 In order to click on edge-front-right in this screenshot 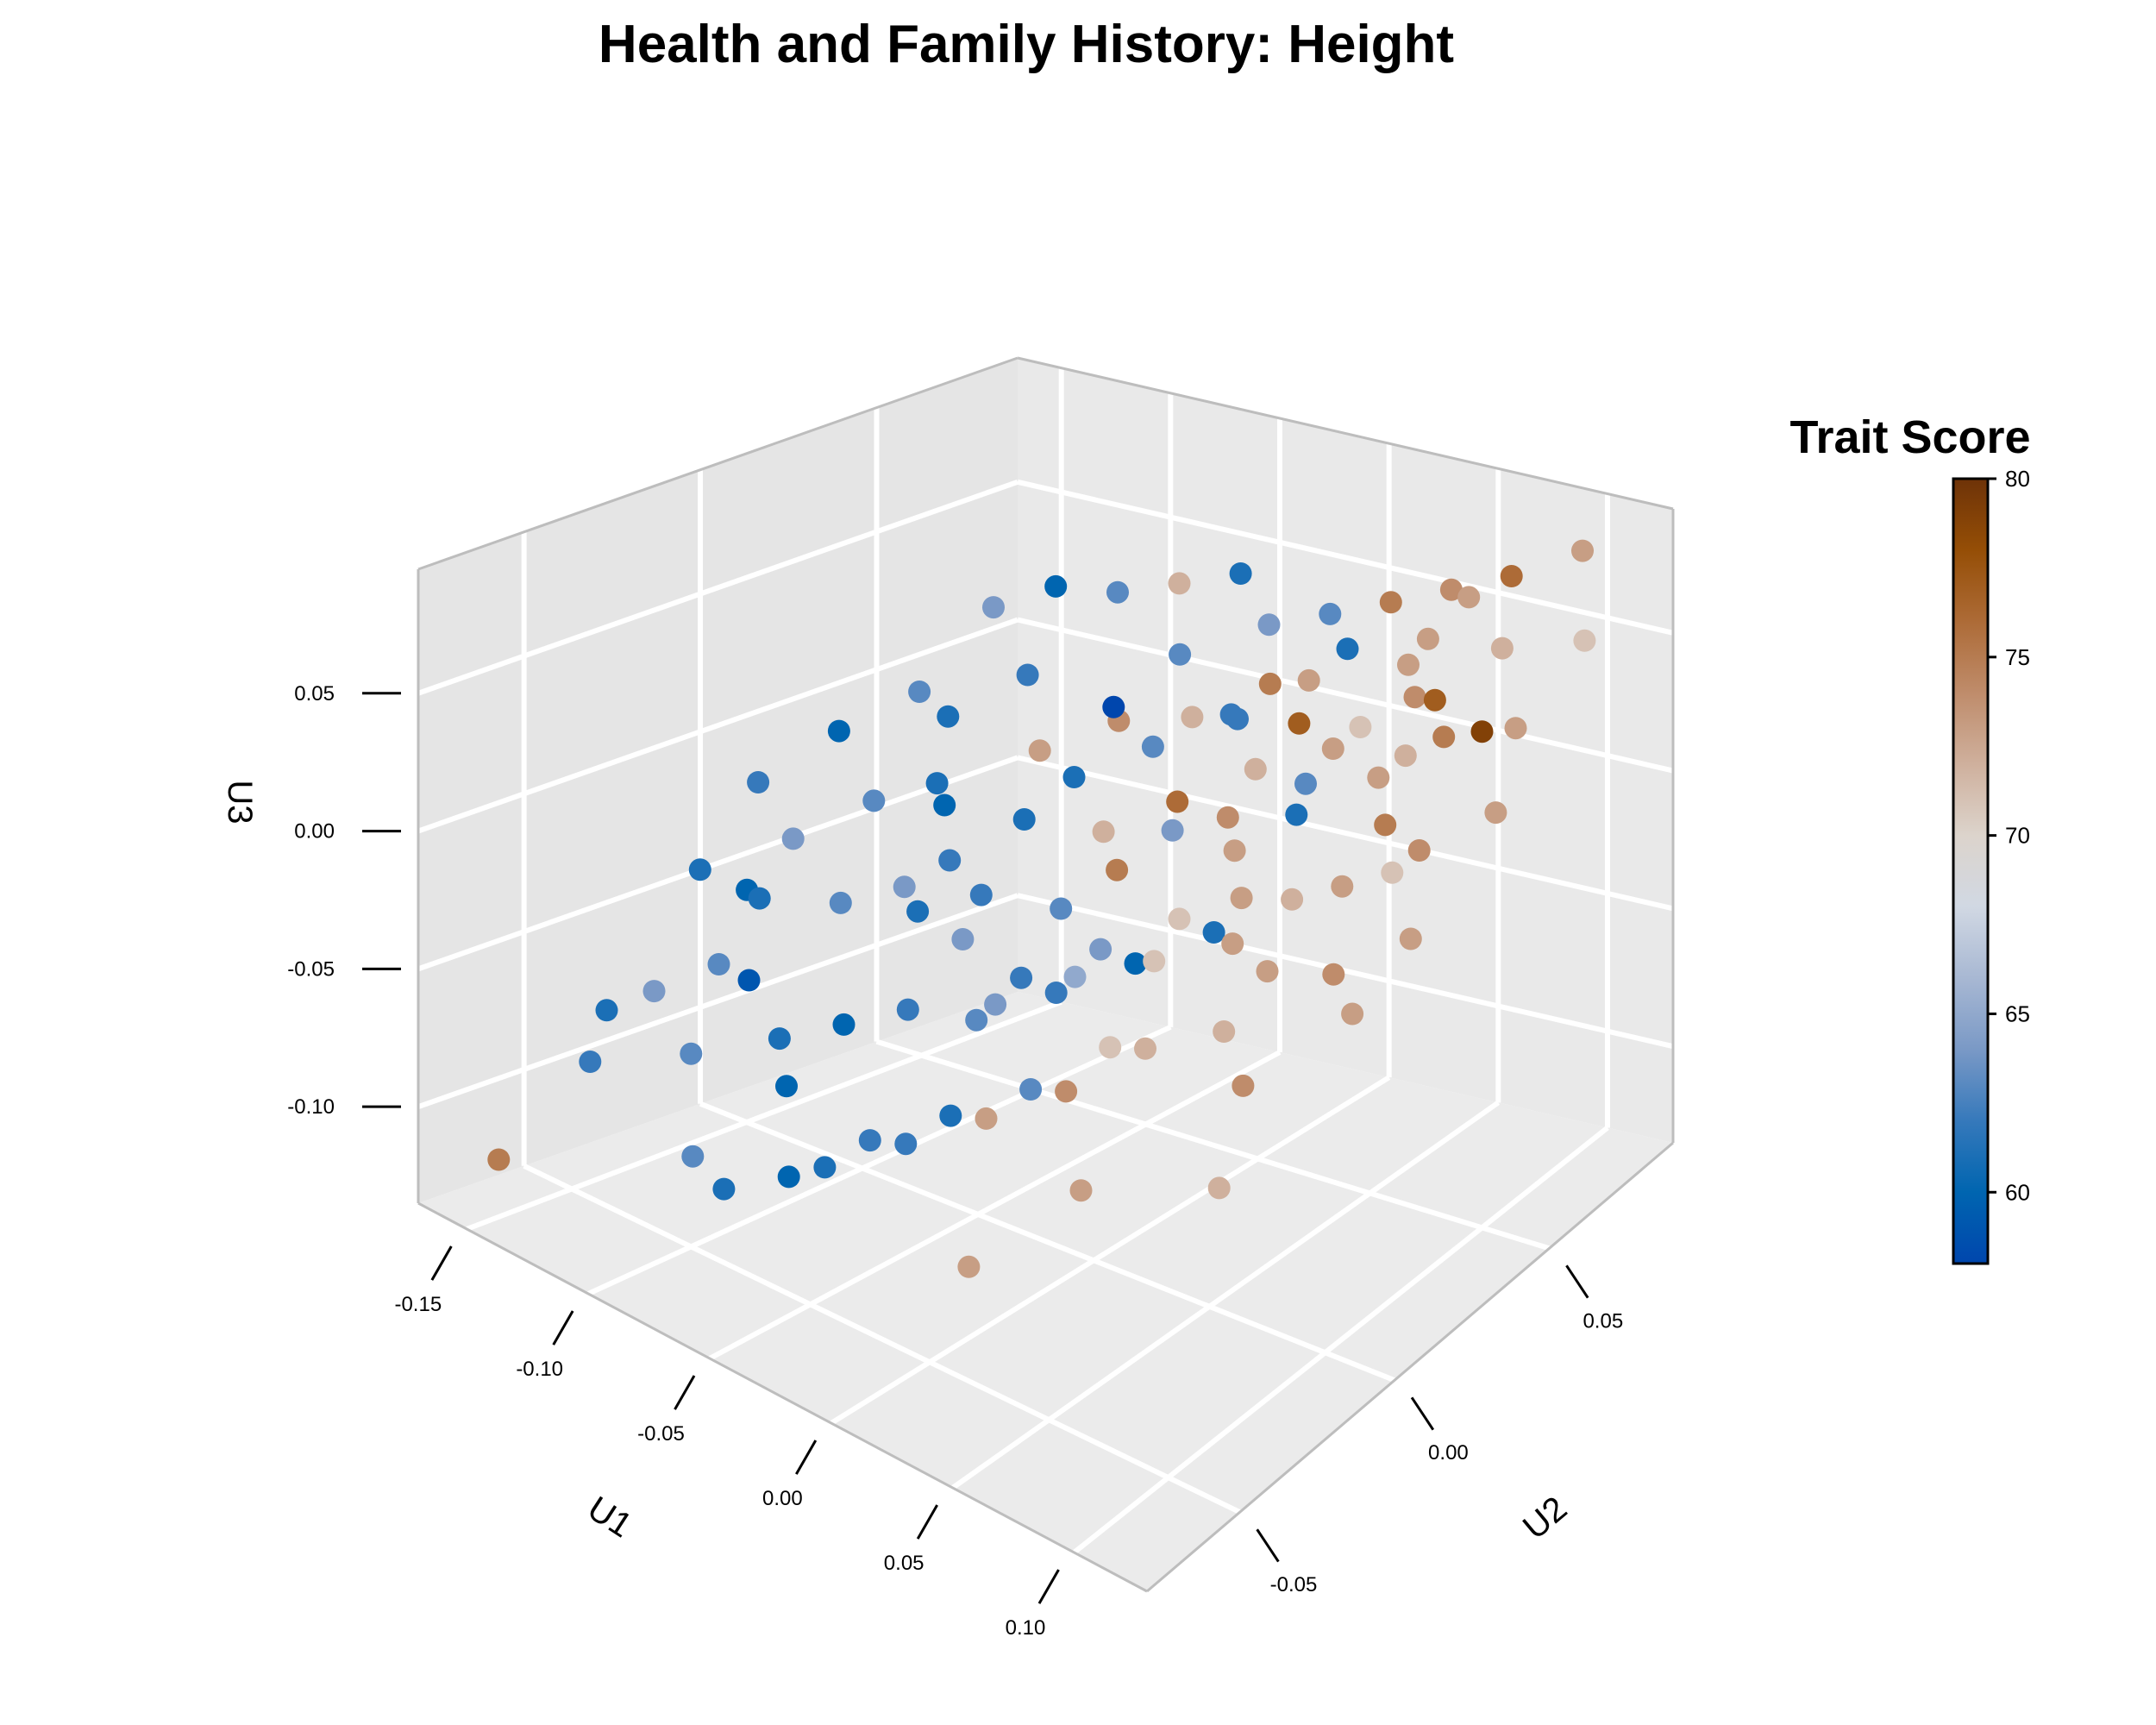, I will do `click(1410, 1367)`.